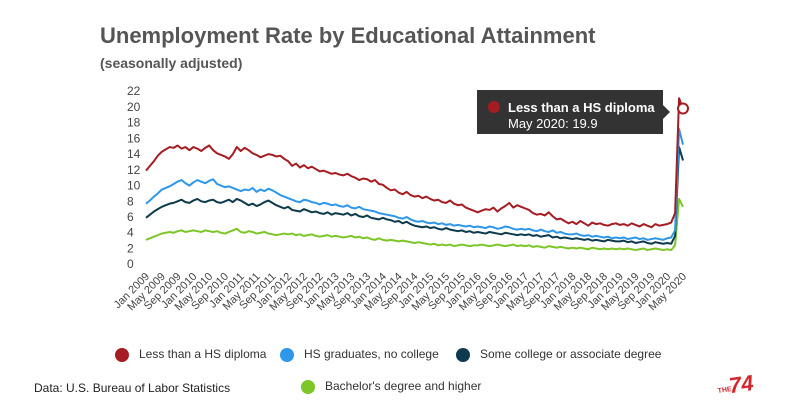 The height and width of the screenshot is (415, 800). What do you see at coordinates (724, 390) in the screenshot?
I see `logo-prefix: THE` at bounding box center [724, 390].